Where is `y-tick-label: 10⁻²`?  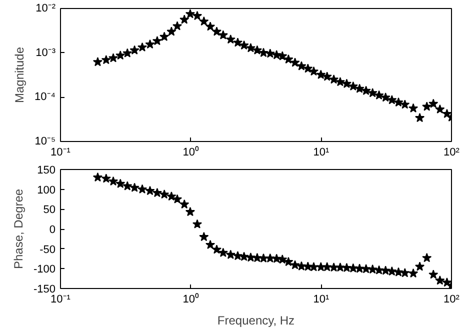 y-tick-label: 10⁻² is located at coordinates (46, 8).